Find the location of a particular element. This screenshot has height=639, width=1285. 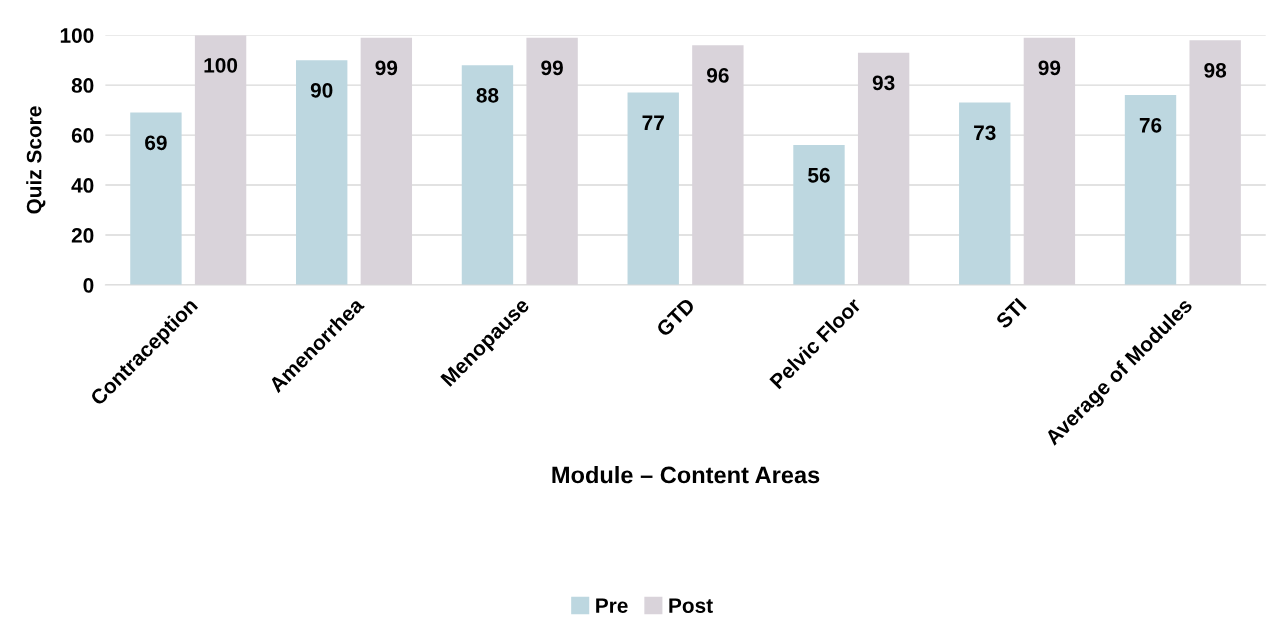

x-tick-label: STI is located at coordinates (1010, 313).